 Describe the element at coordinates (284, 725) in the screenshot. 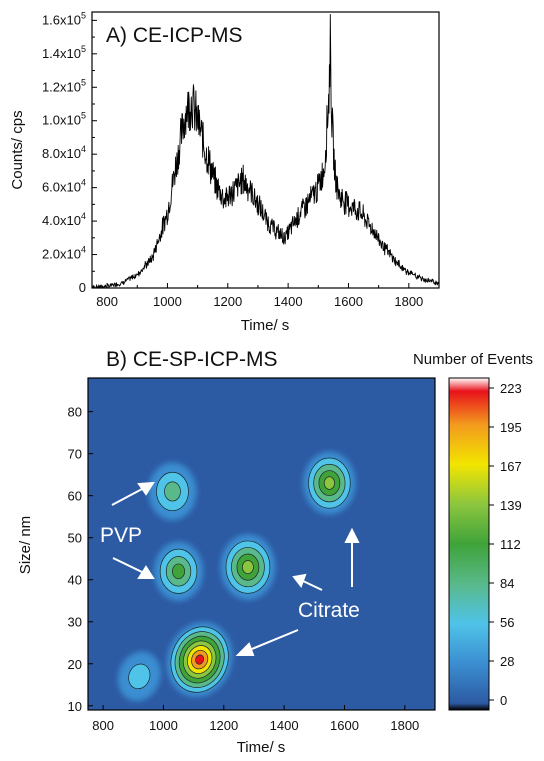

I see `panel-b-xtick-label: 1400` at that location.